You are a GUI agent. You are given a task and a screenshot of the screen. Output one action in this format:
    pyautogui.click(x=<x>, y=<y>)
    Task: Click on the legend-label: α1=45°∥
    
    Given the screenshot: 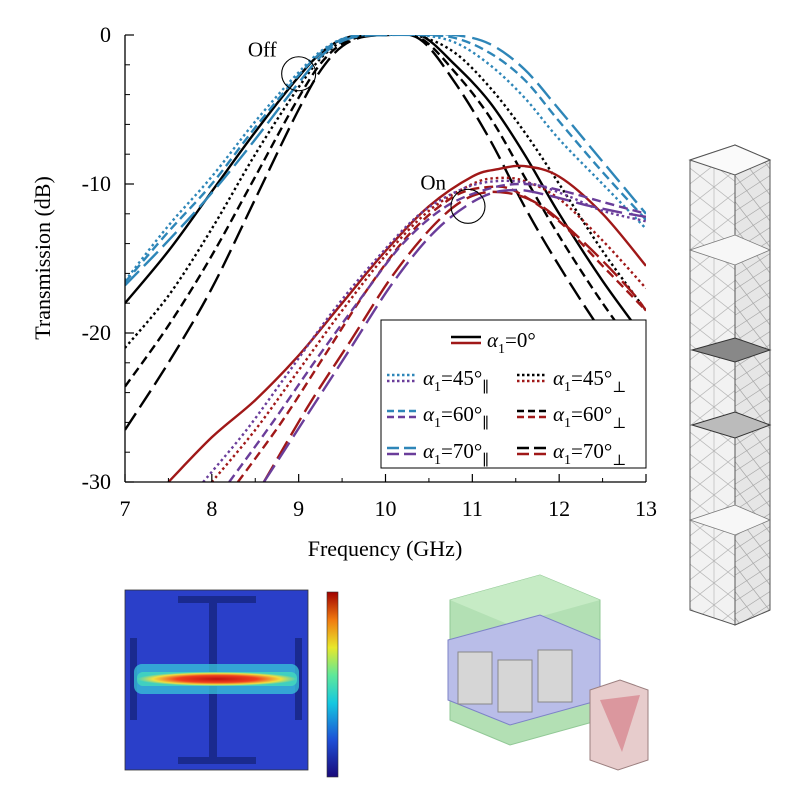 What is the action you would take?
    pyautogui.click(x=456, y=381)
    